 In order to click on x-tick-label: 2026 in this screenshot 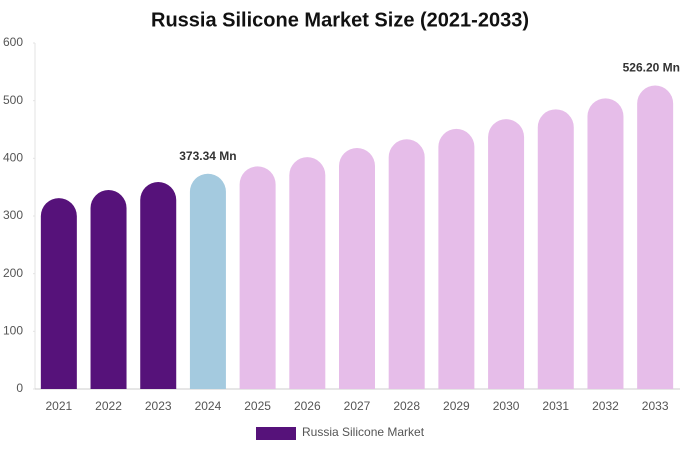, I will do `click(307, 406)`.